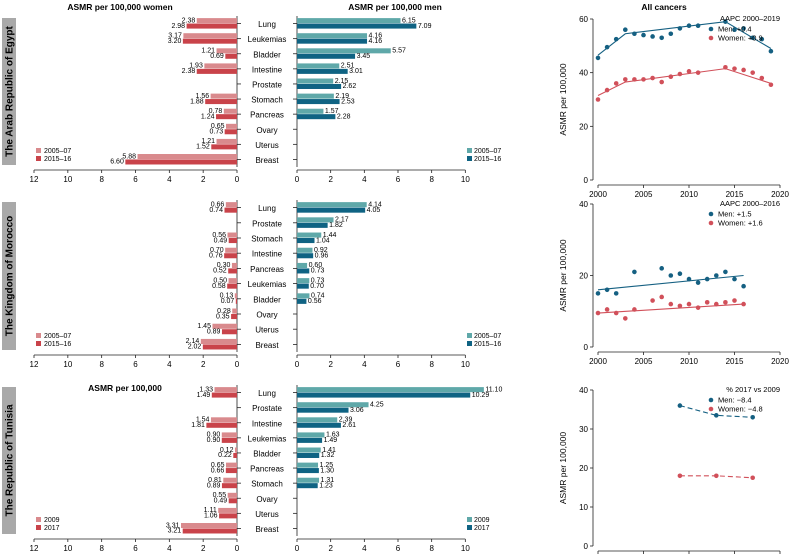 This screenshot has width=800, height=557. I want to click on women-bar-label: 1.88, so click(197, 101).